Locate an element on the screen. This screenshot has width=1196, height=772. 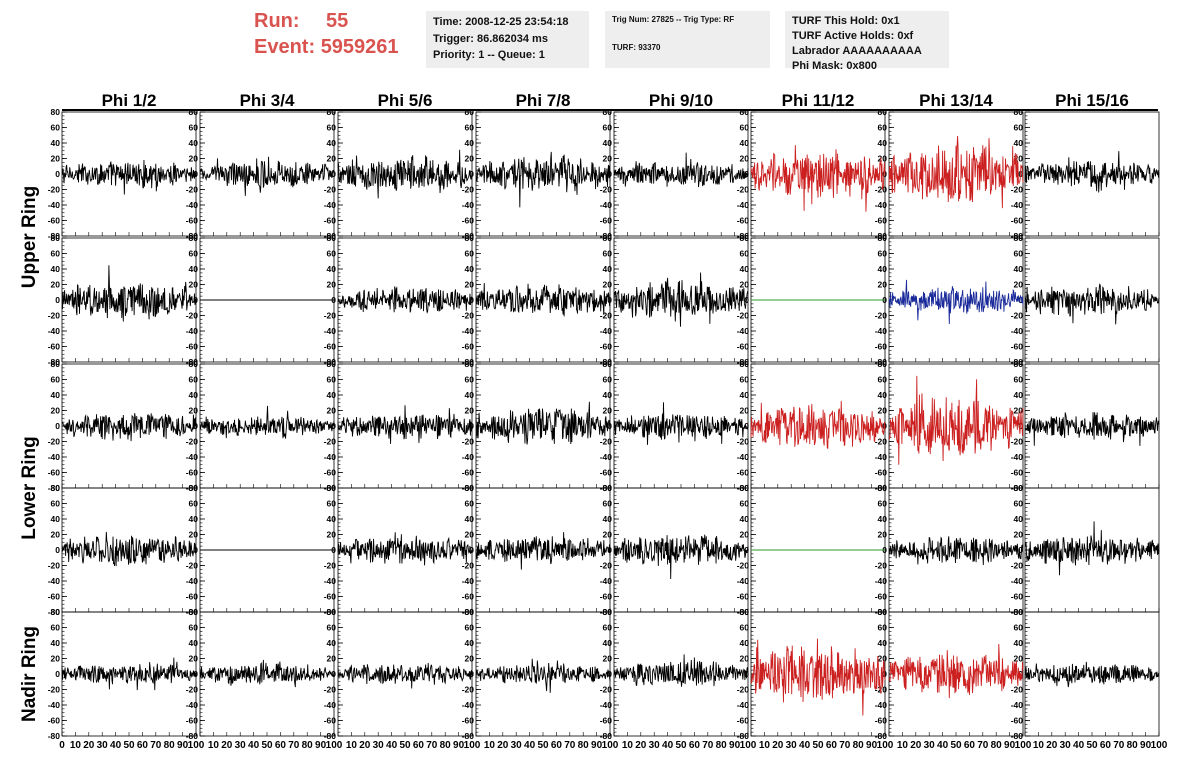
run-label: Run: is located at coordinates (277, 21).